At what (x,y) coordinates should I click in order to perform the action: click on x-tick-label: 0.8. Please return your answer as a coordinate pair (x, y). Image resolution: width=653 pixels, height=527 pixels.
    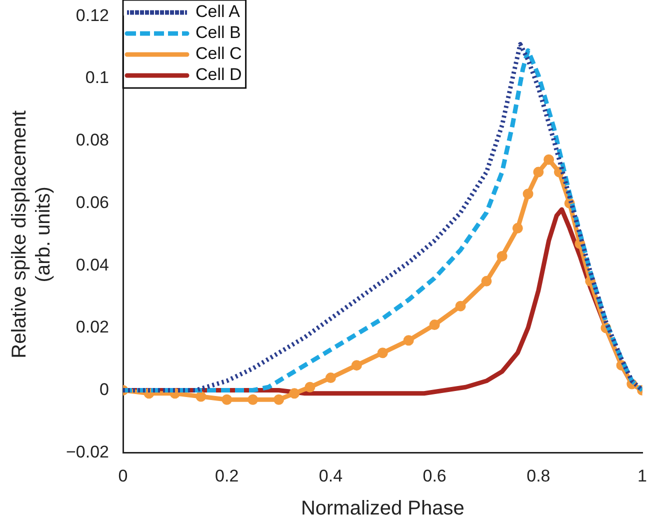
    Looking at the image, I should click on (538, 476).